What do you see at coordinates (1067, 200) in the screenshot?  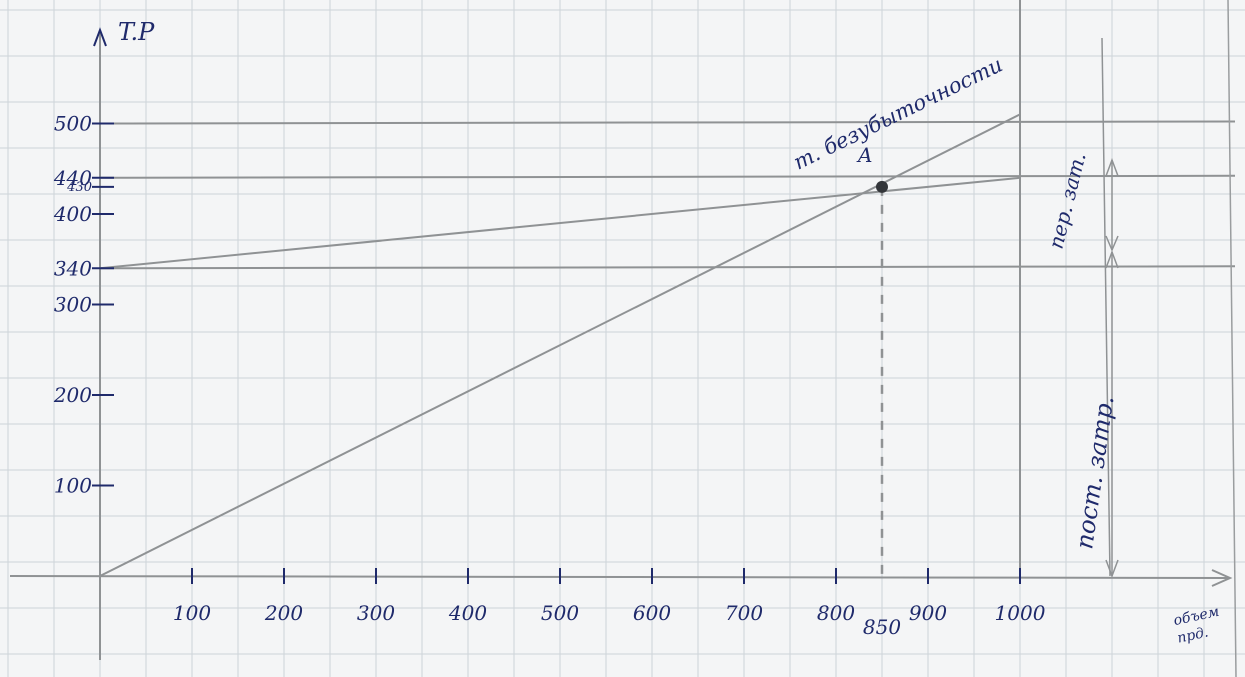 I see `variable-costs-label: пер. зат.` at bounding box center [1067, 200].